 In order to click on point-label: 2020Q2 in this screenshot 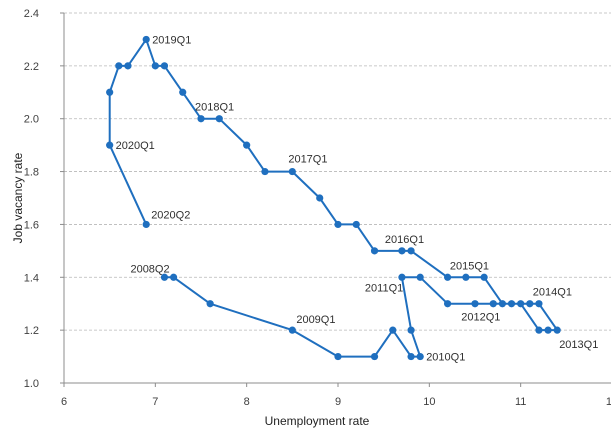, I will do `click(170, 215)`.